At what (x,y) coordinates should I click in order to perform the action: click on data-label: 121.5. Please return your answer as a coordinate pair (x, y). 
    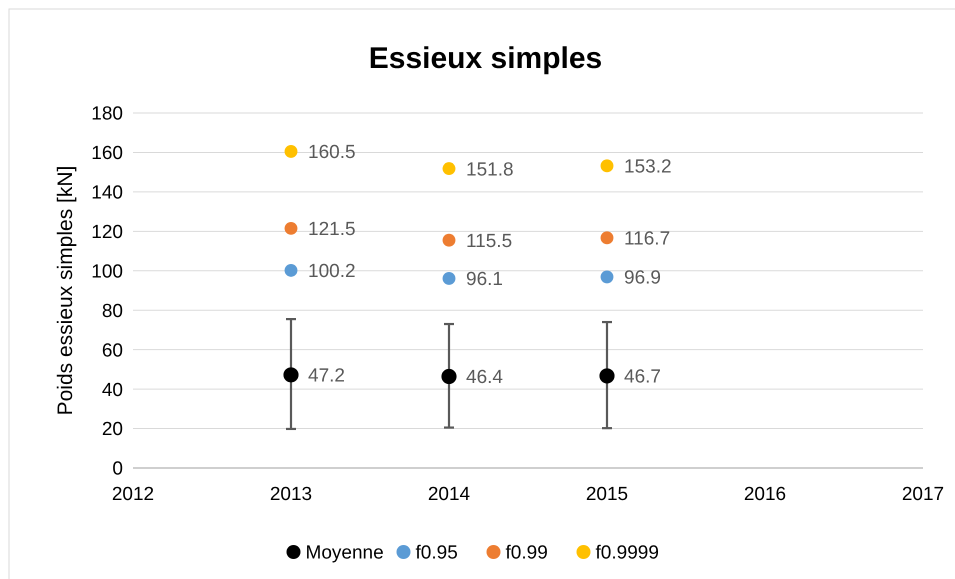
    Looking at the image, I should click on (332, 229).